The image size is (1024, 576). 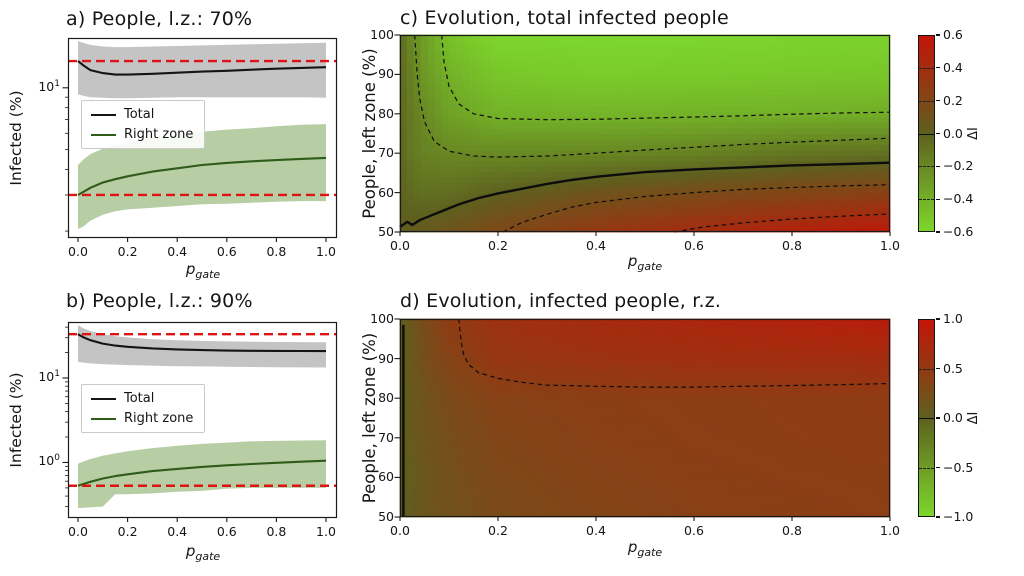 I want to click on panel-d-ylabel: People, left zone (%), so click(x=369, y=418).